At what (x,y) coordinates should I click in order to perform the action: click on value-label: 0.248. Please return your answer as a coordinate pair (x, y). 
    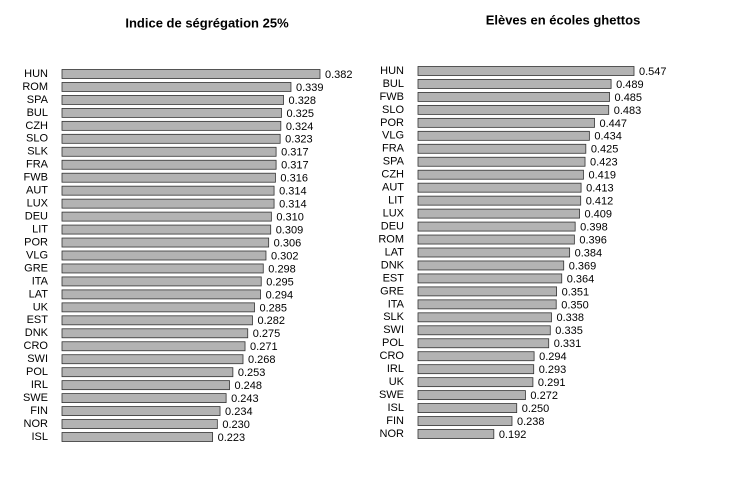
    Looking at the image, I should click on (248, 386).